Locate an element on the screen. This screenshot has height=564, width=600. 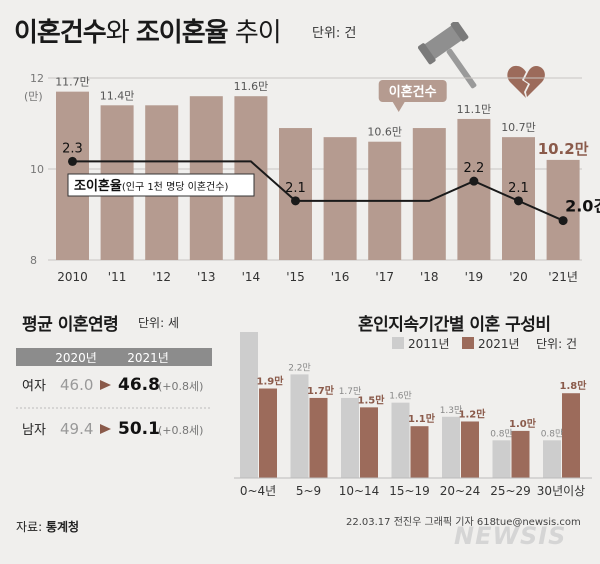
crude-rate-legend-text: 조이혼율(인구 1천 명당 이혼건수) is located at coordinates (151, 186).